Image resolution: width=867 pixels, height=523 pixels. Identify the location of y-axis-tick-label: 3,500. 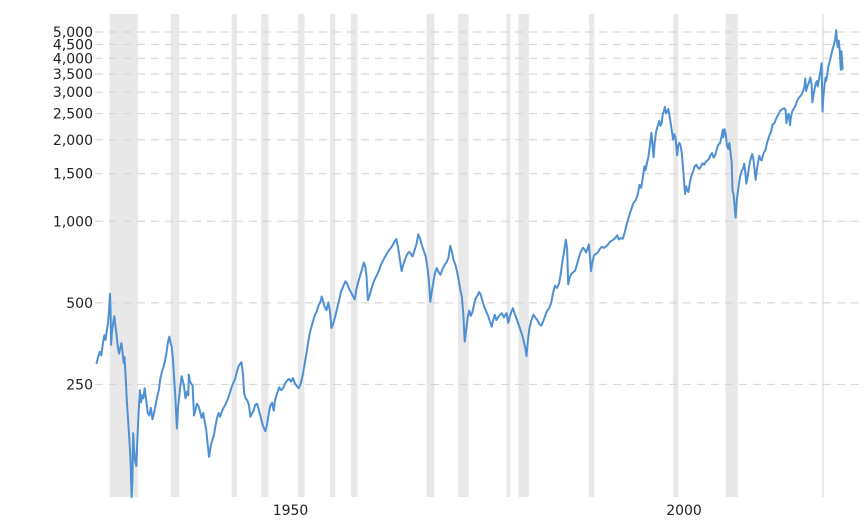
(73, 75).